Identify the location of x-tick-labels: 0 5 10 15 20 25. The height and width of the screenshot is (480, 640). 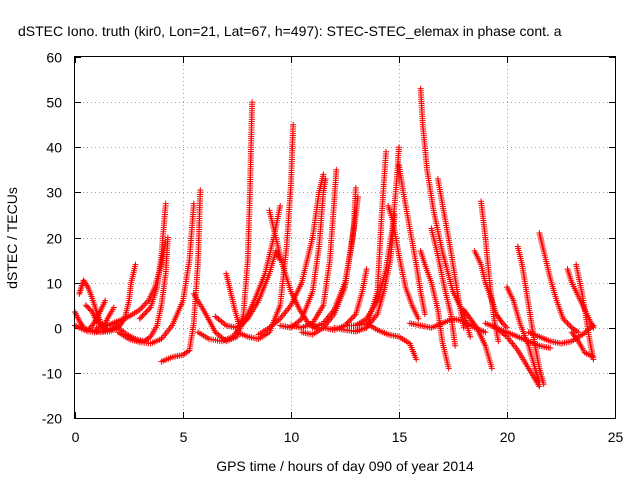
(348, 437).